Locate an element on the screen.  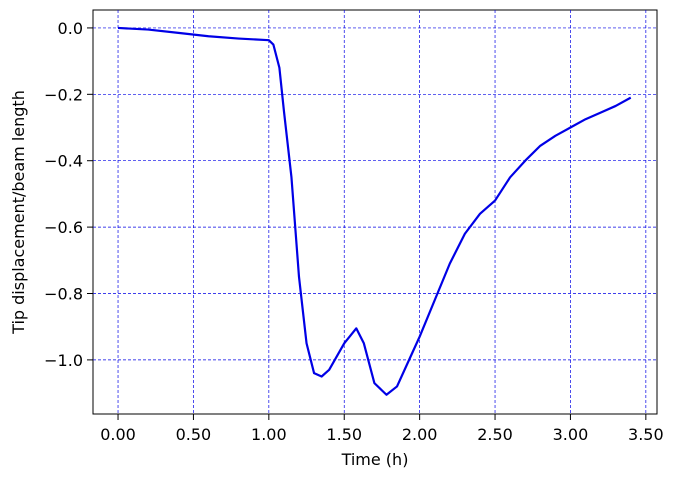
x-tick-label: 0.50 is located at coordinates (194, 434).